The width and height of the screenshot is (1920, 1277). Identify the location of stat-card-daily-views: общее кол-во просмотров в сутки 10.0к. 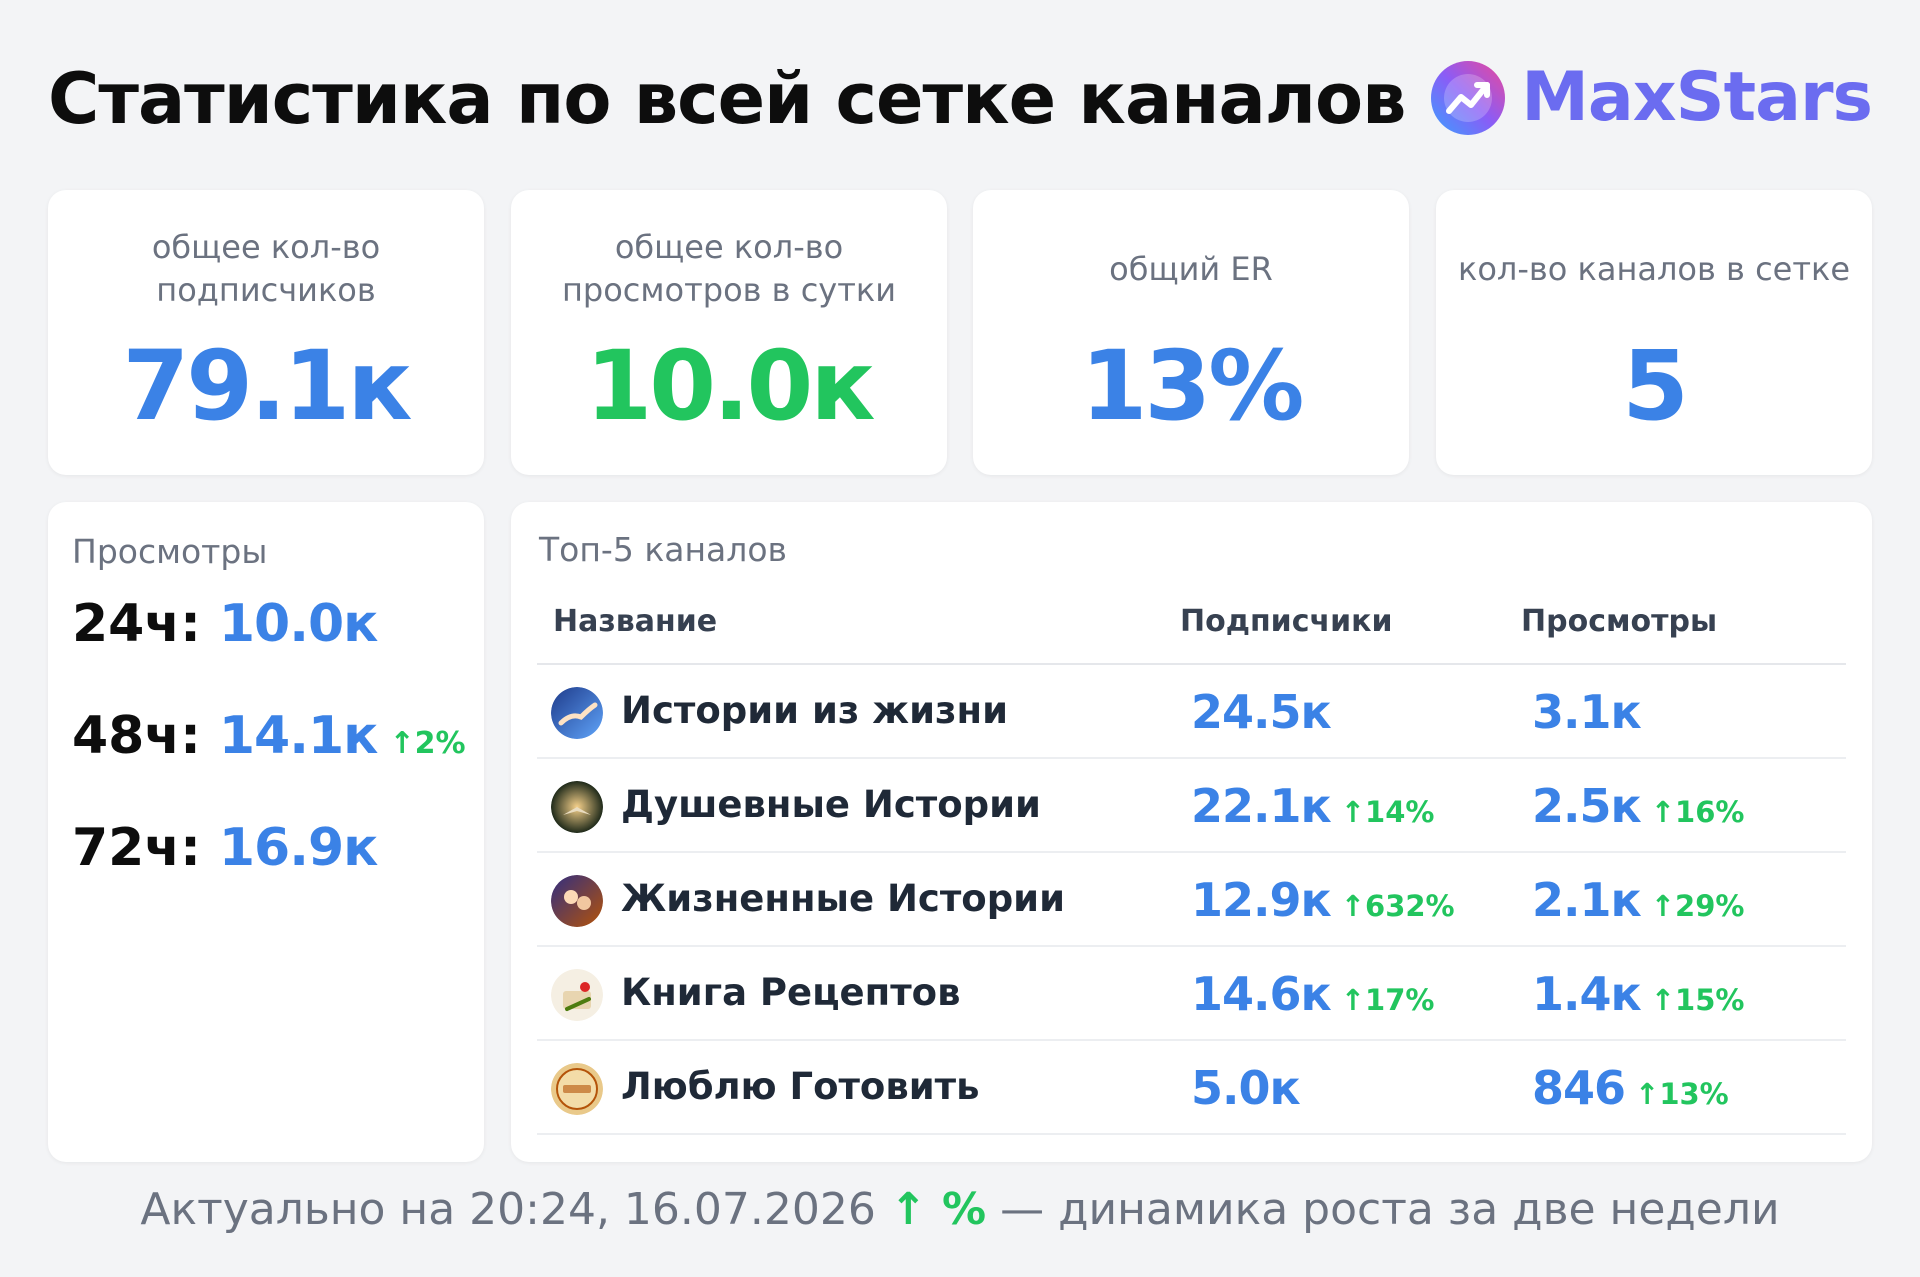
(729, 332).